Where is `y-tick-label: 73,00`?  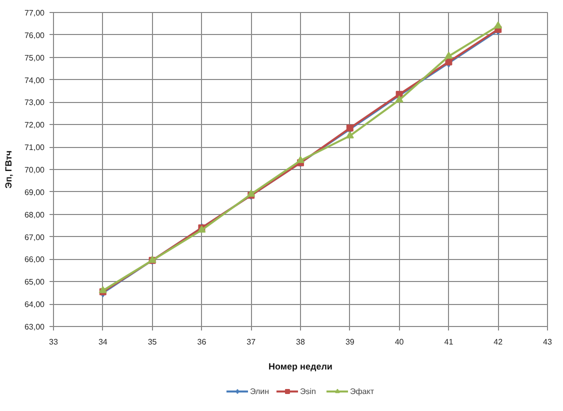
y-tick-label: 73,00 is located at coordinates (35, 103).